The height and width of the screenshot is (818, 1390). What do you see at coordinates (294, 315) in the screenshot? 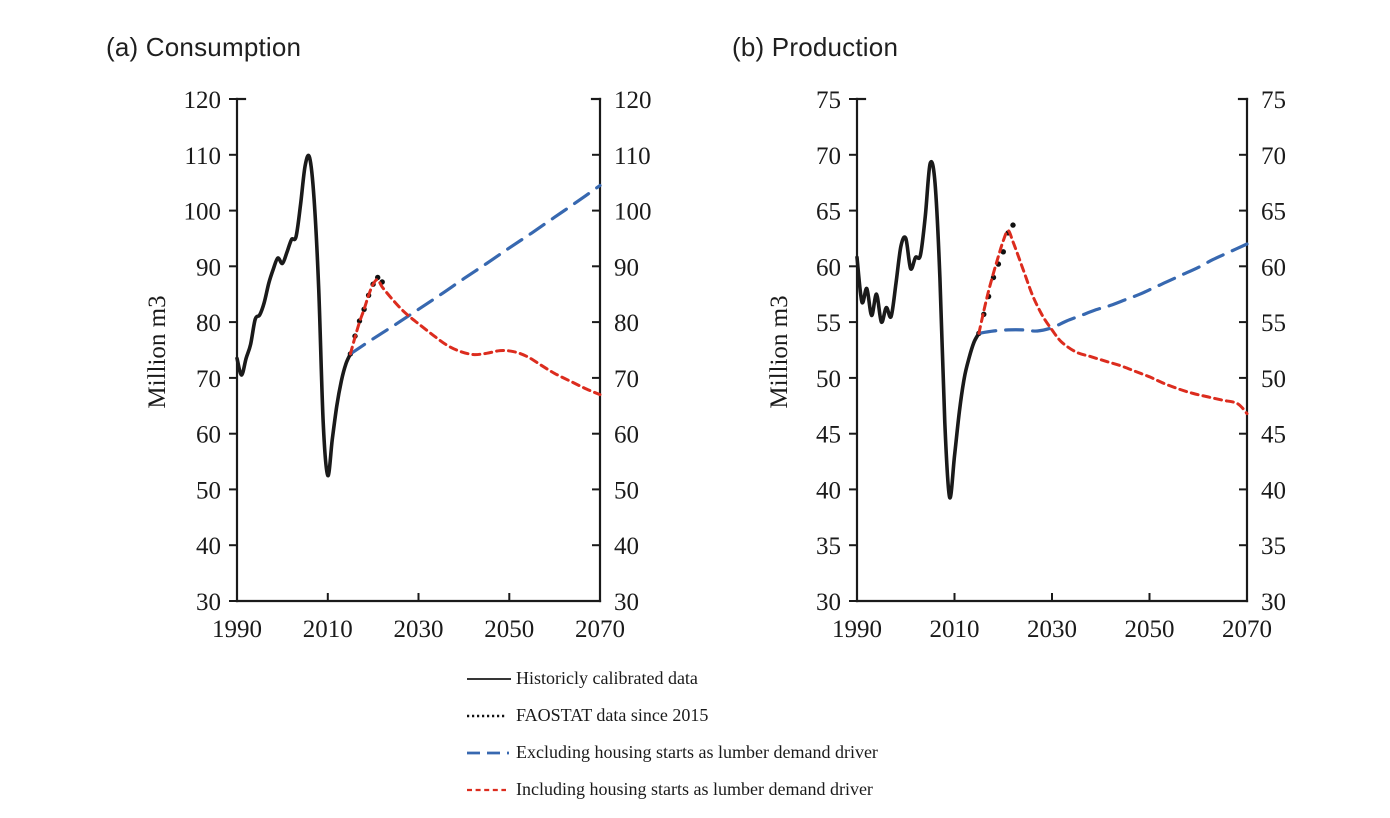
I see `consumption-series-solid-black` at bounding box center [294, 315].